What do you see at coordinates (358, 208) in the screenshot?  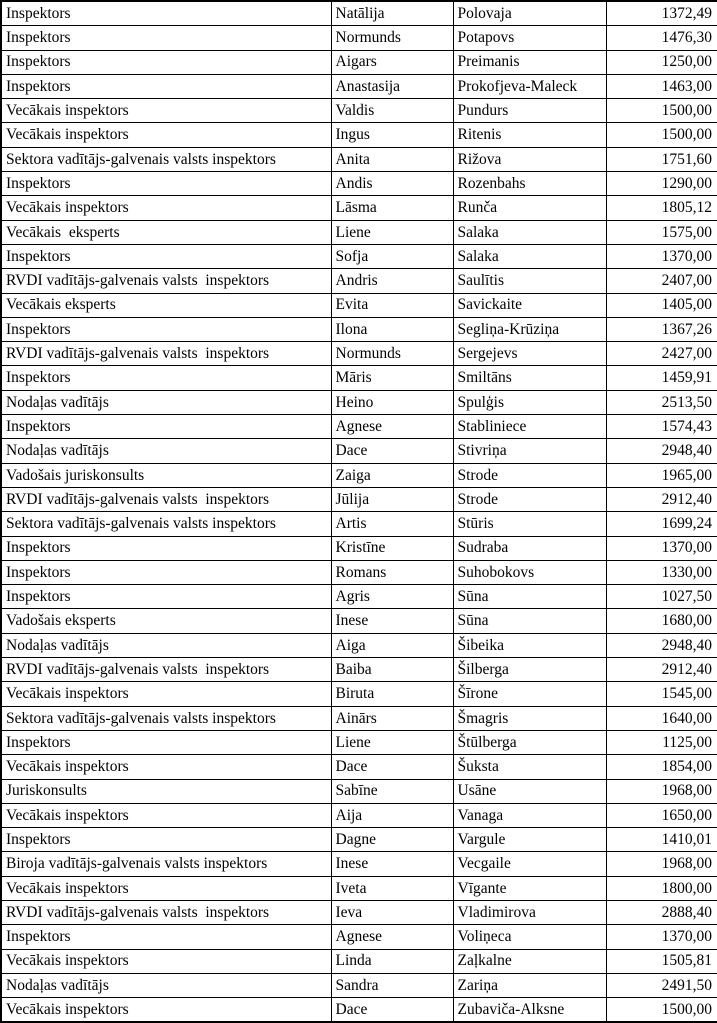 I see `table-row: Vecākais inspektors Lāsma Runča 1805,12` at bounding box center [358, 208].